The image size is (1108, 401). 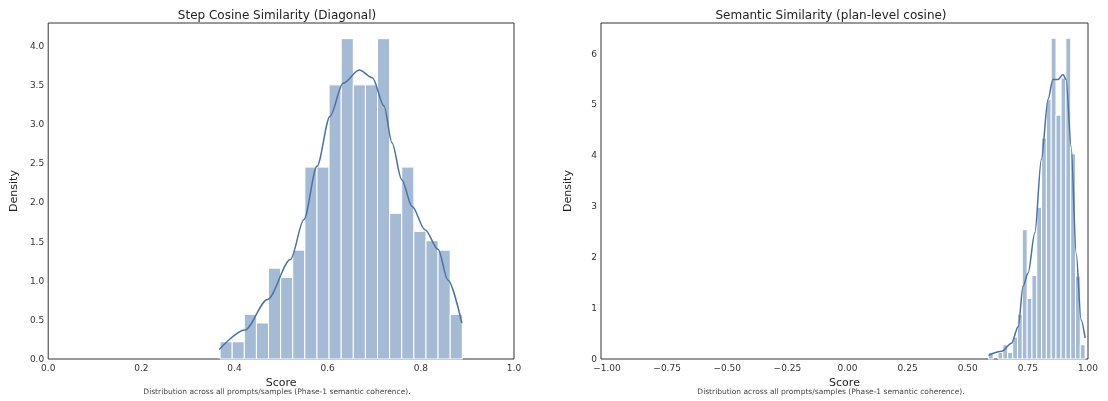 I want to click on y-tick-label: 3.0, so click(x=37, y=124).